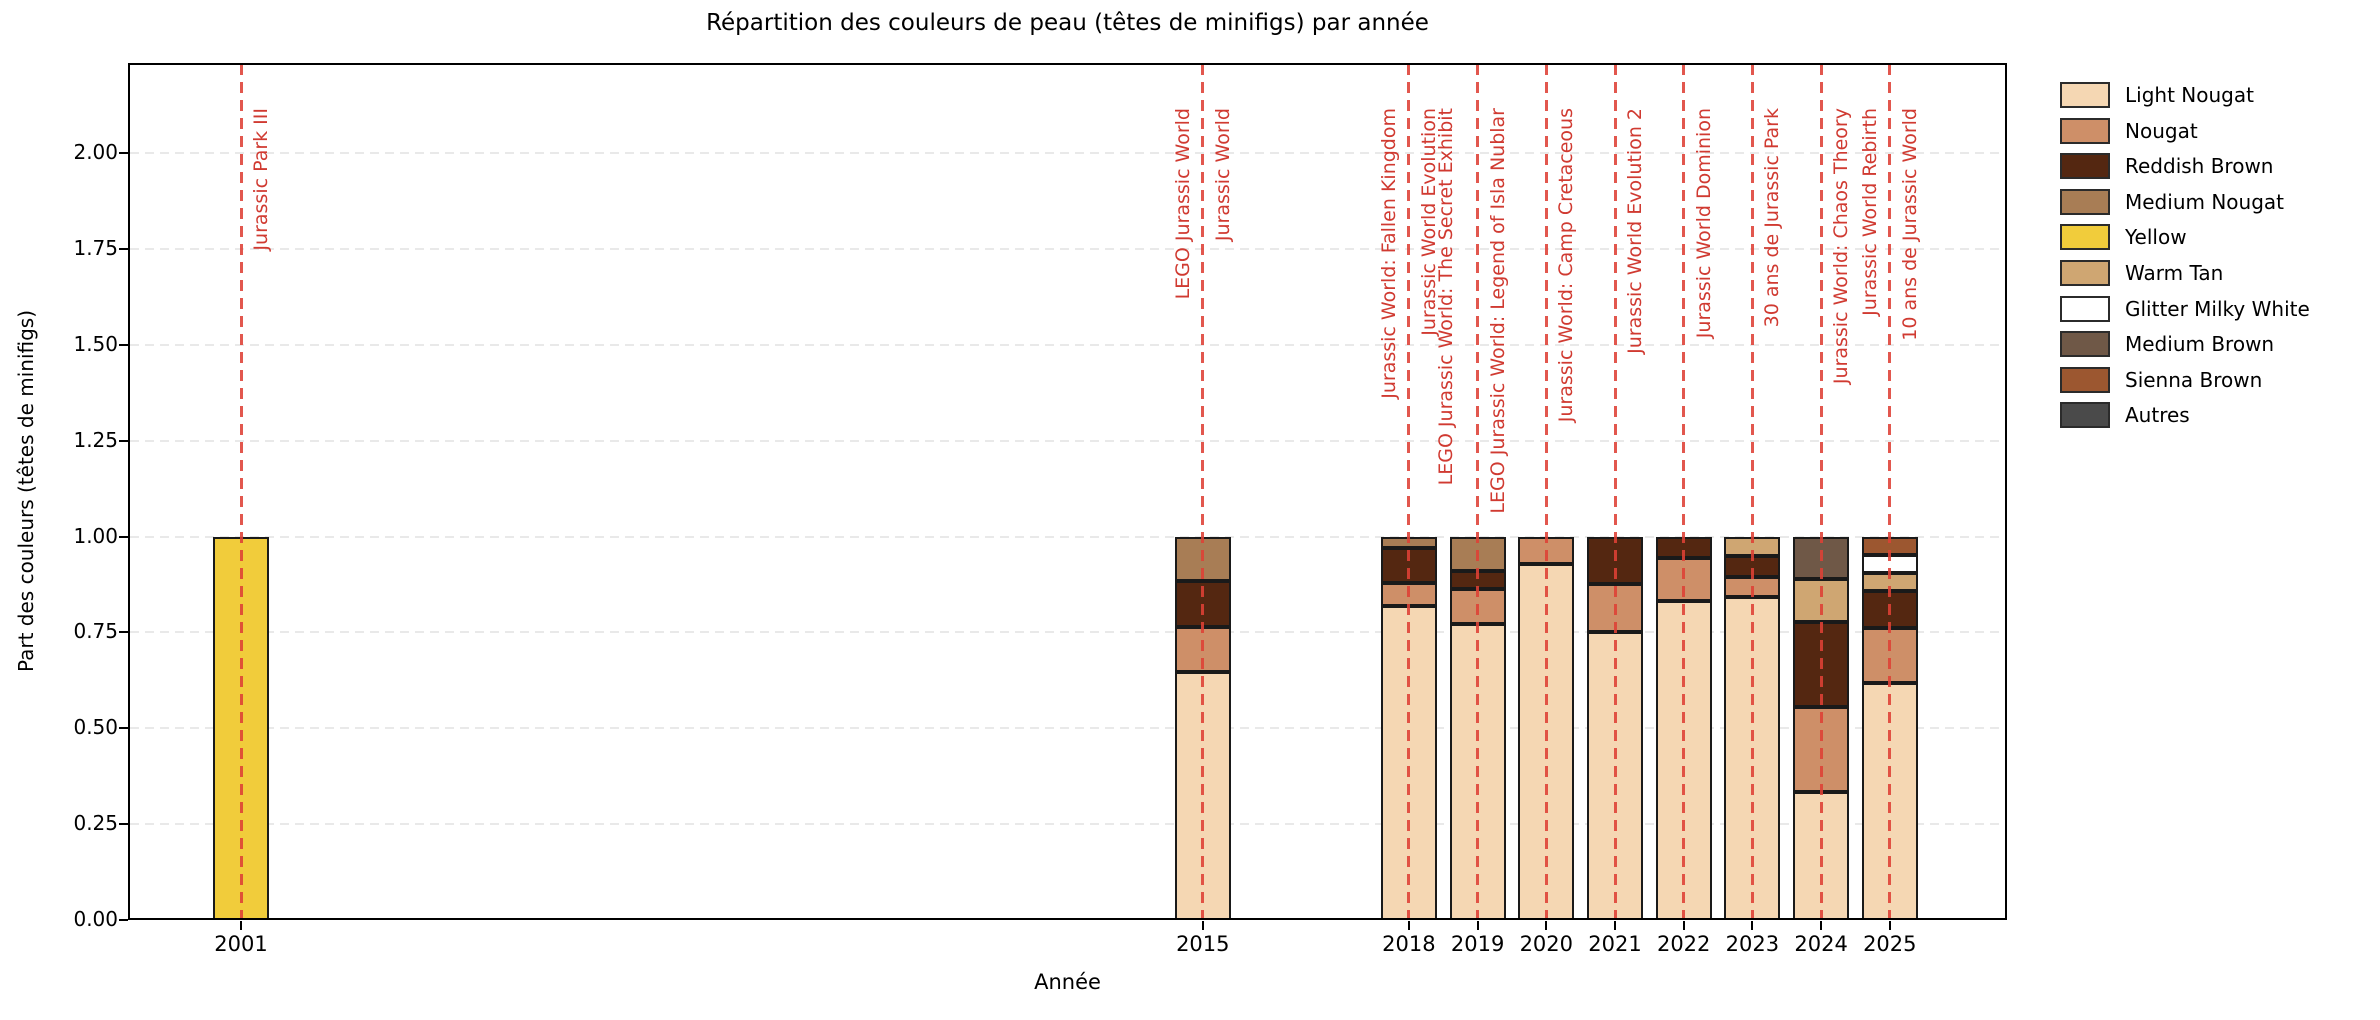 The width and height of the screenshot is (2380, 1020). Describe the element at coordinates (1409, 491) in the screenshot. I see `event-line-2018` at that location.